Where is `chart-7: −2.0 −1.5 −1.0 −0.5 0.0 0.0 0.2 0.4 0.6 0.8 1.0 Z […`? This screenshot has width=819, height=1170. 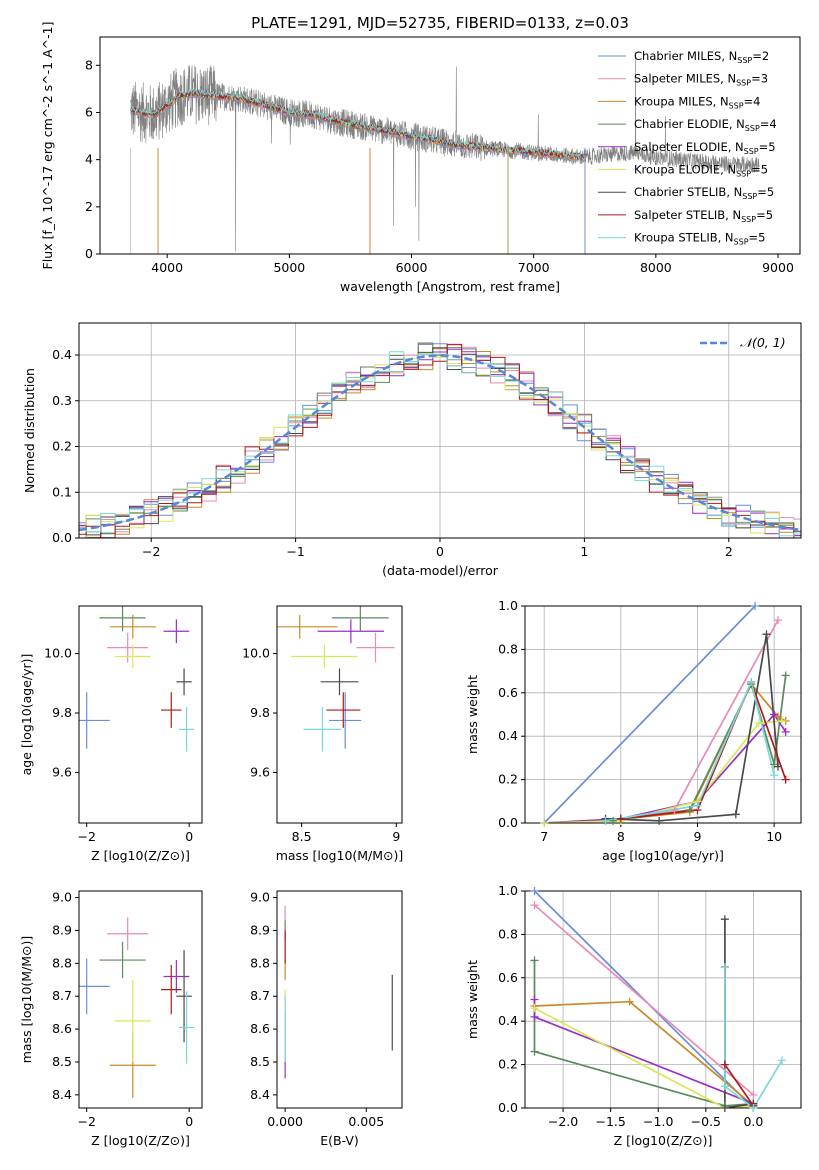 chart-7: −2.0 −1.5 −1.0 −0.5 0.0 0.0 0.2 0.4 0.6 0.8 1.0 Z [… is located at coordinates (633, 1015).